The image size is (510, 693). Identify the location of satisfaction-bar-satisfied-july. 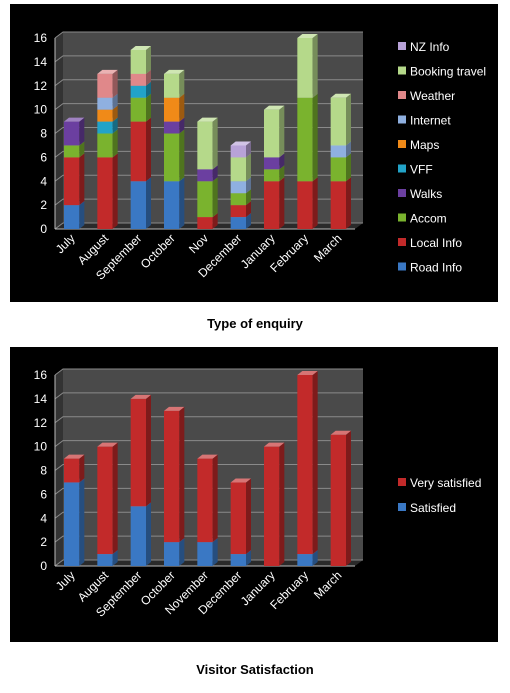
(74, 522).